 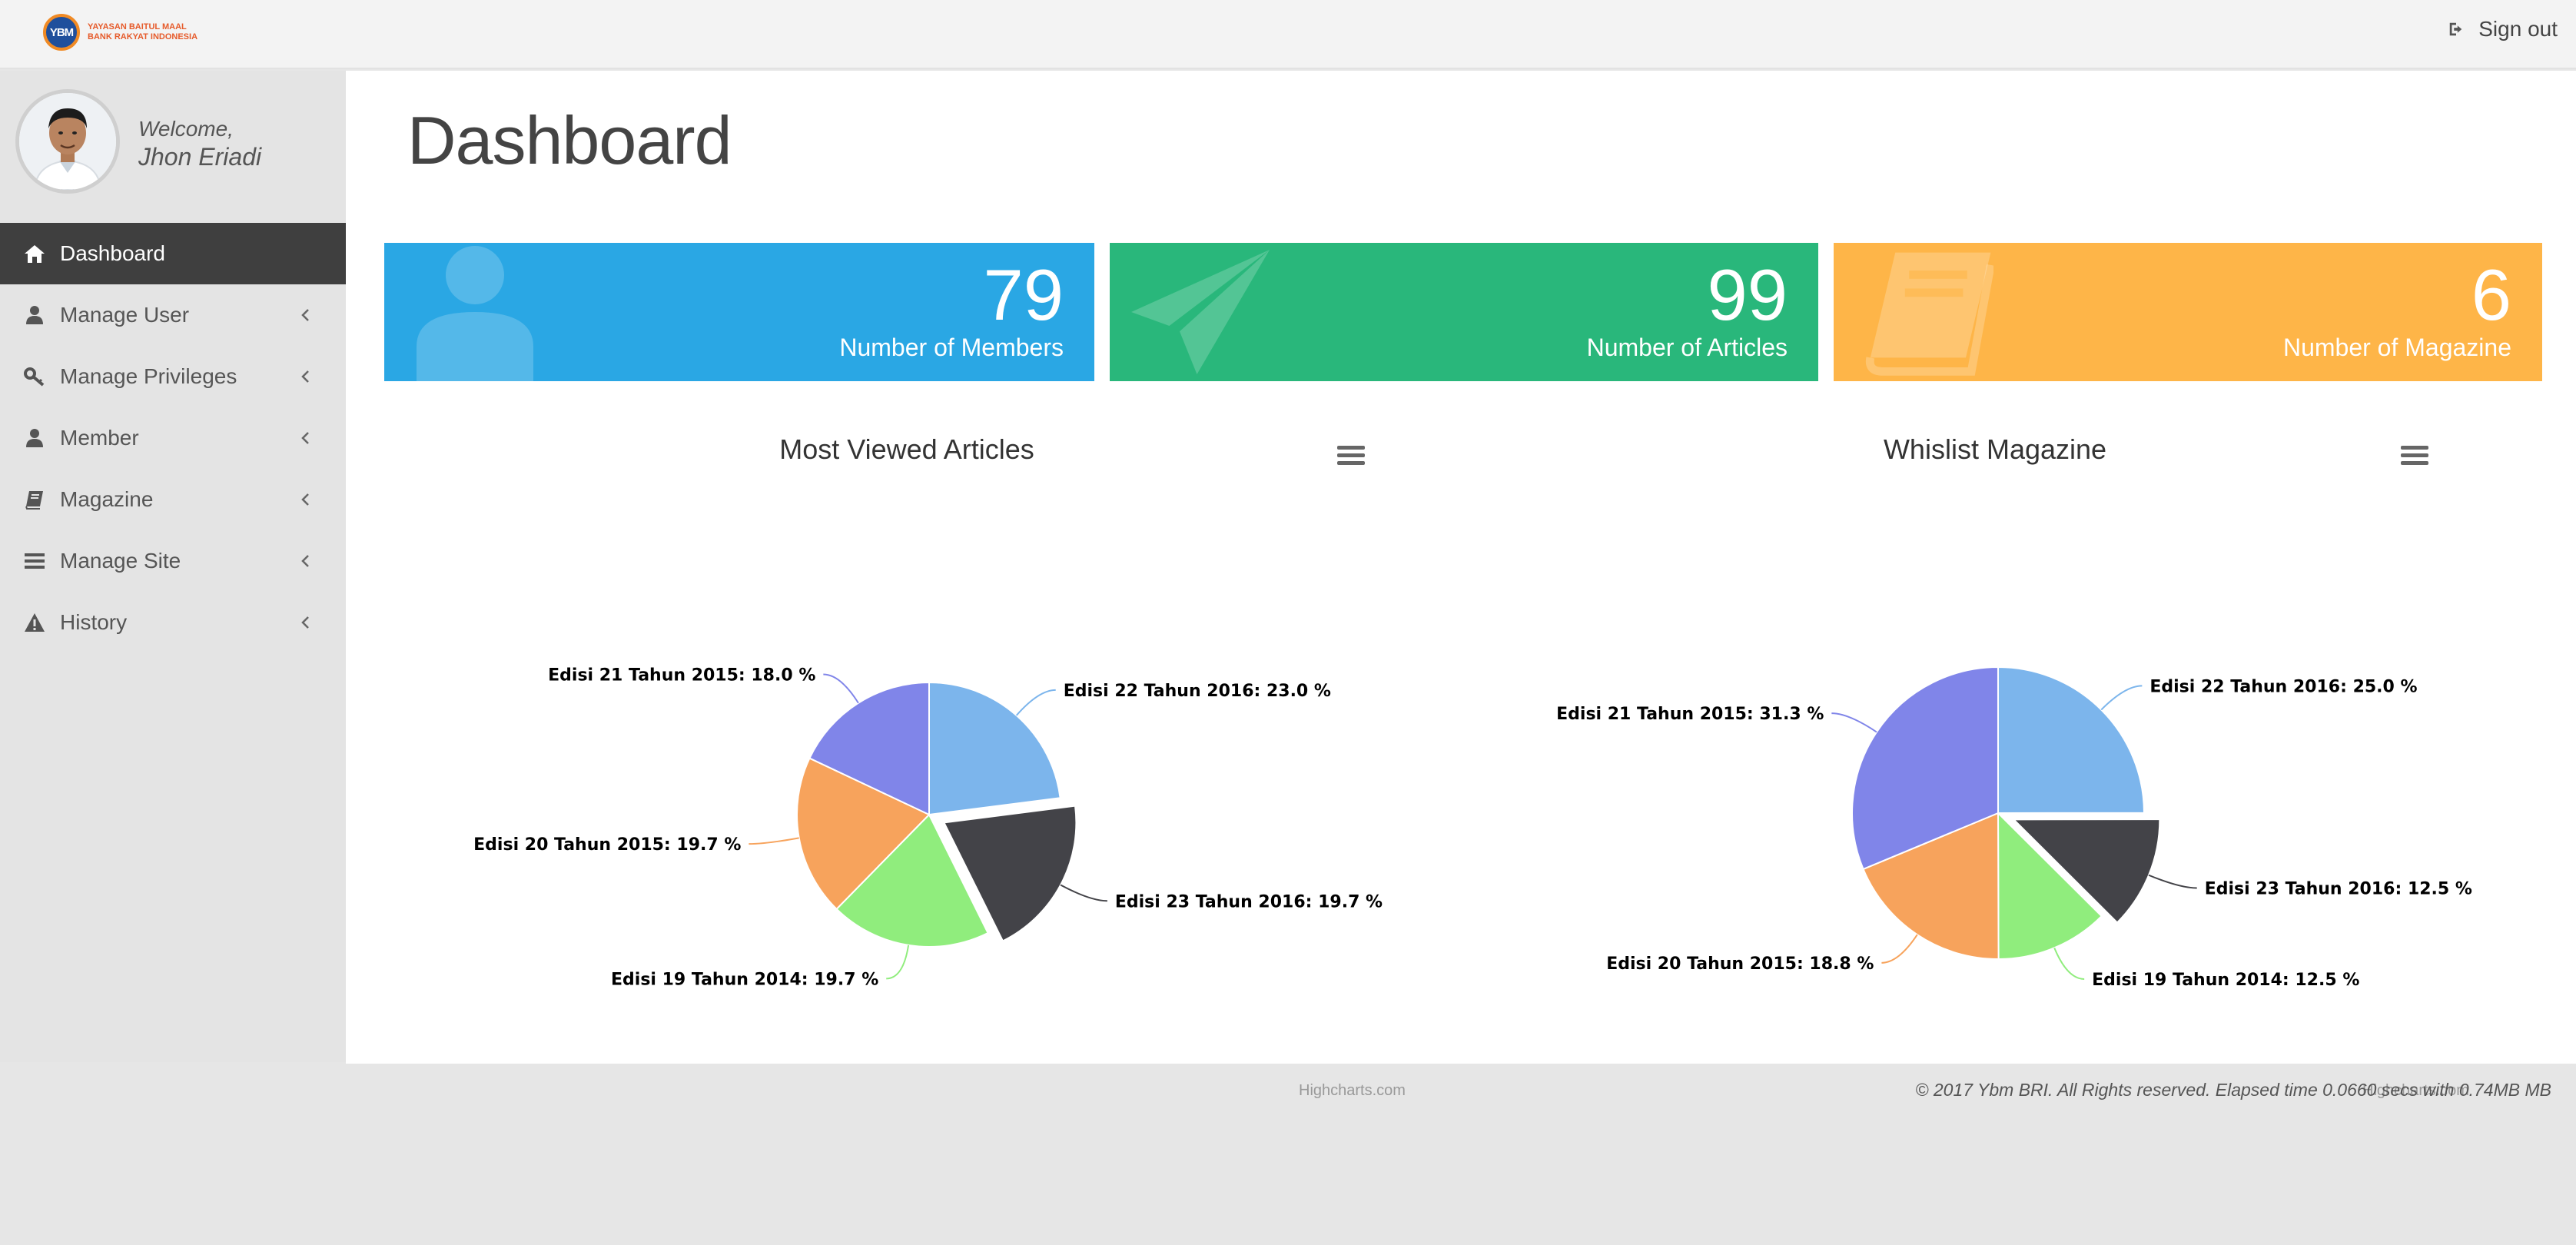 What do you see at coordinates (143, 37) in the screenshot?
I see `logo-line-2: BANK RAKYAT INDONESIA` at bounding box center [143, 37].